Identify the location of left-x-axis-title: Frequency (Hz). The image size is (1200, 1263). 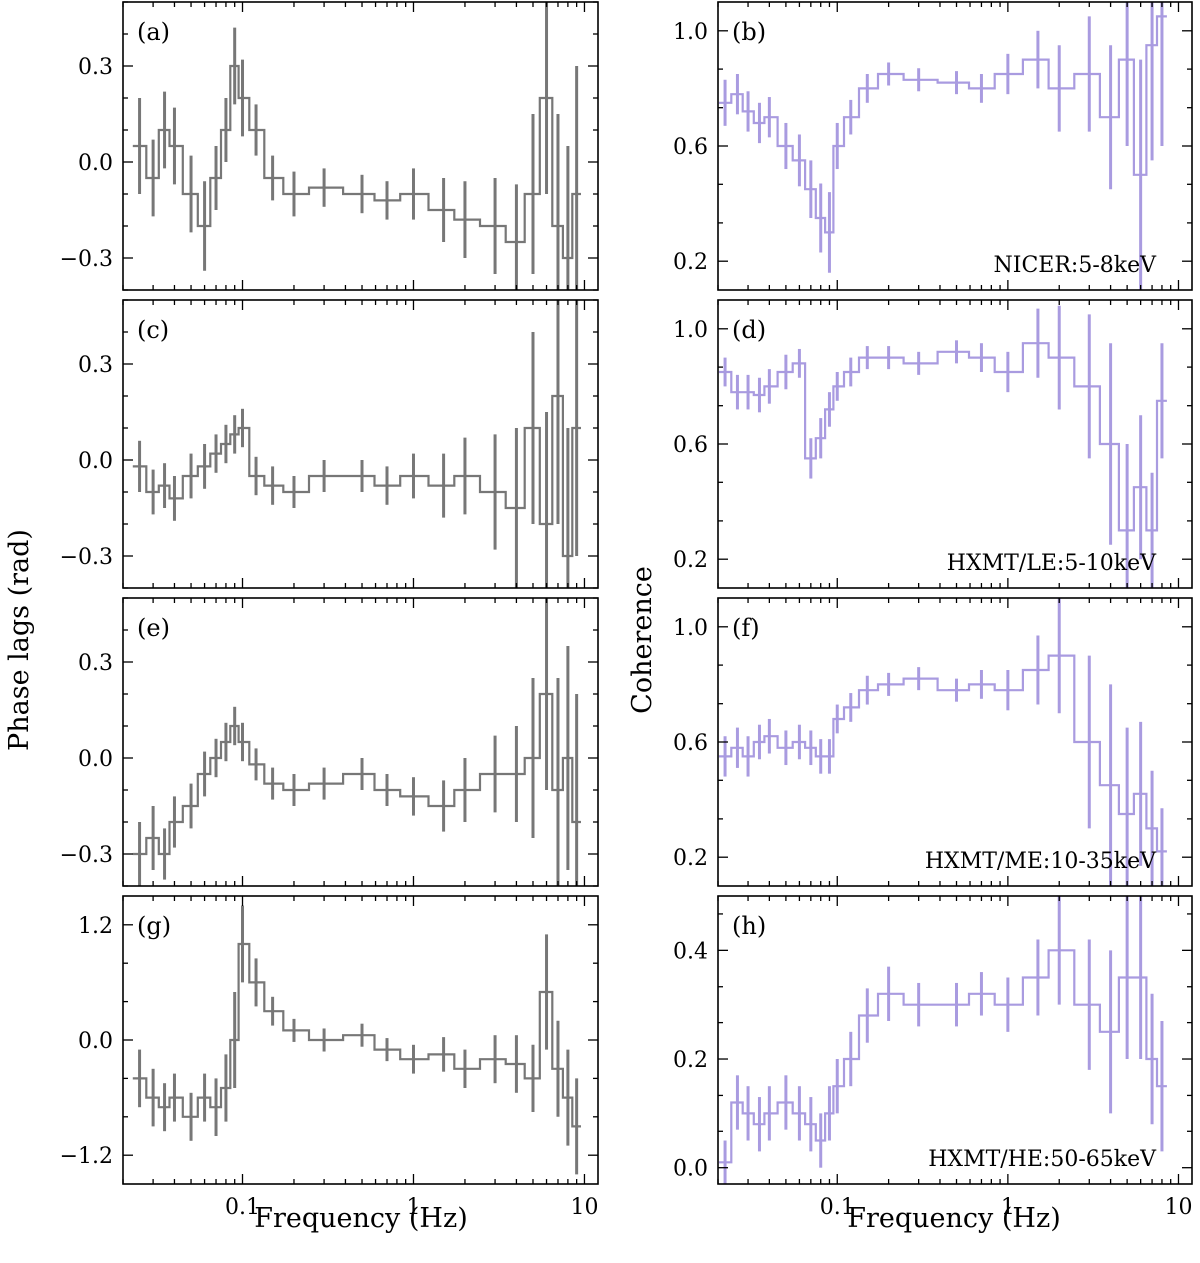
(360, 1218).